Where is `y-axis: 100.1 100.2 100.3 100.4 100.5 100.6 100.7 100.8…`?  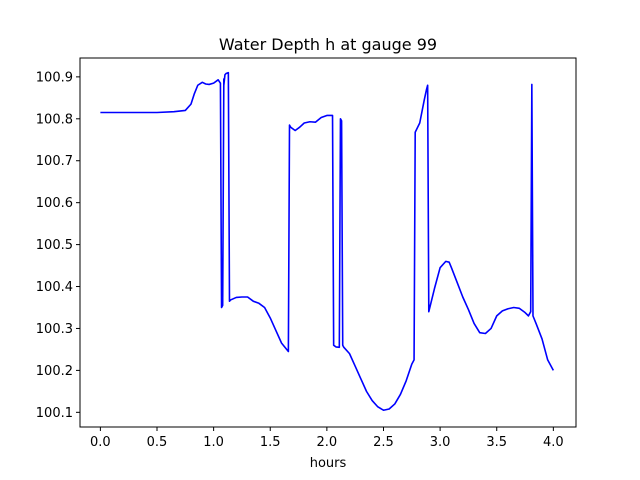 y-axis: 100.1 100.2 100.3 100.4 100.5 100.6 100.7 100.8… is located at coordinates (58, 245).